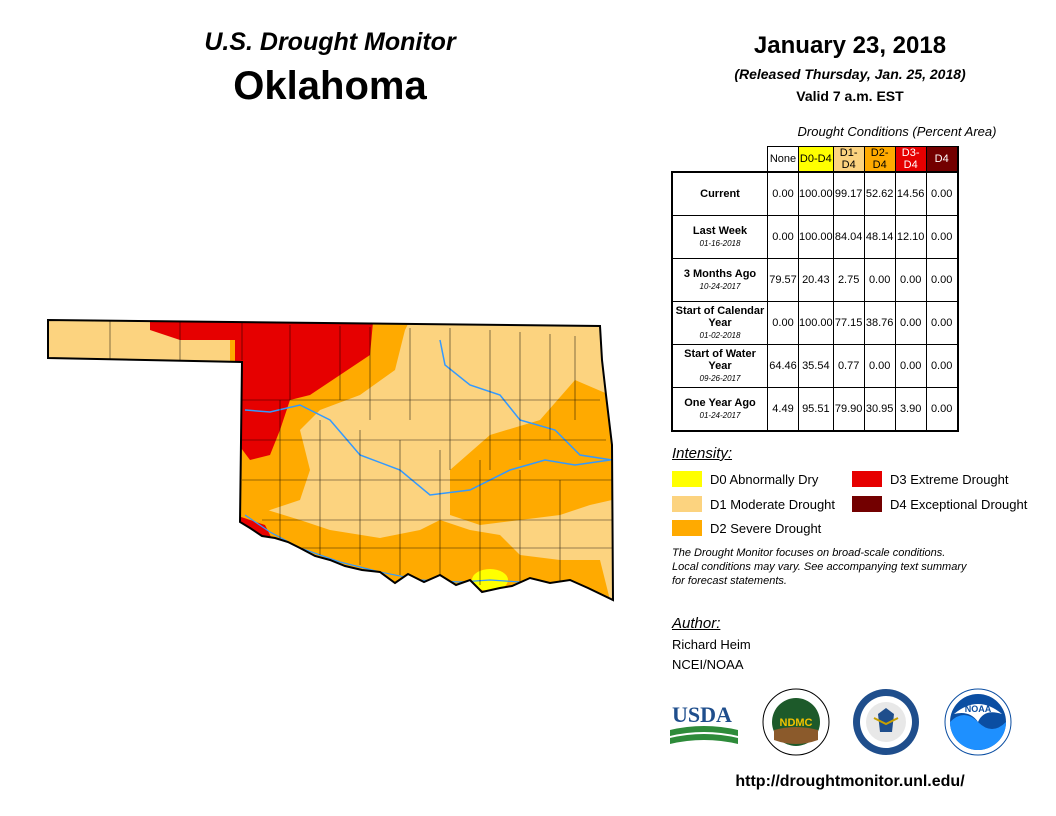 This screenshot has height=816, width=1056. Describe the element at coordinates (719, 409) in the screenshot. I see `row-label: One Year Ago 01-24-2017` at that location.